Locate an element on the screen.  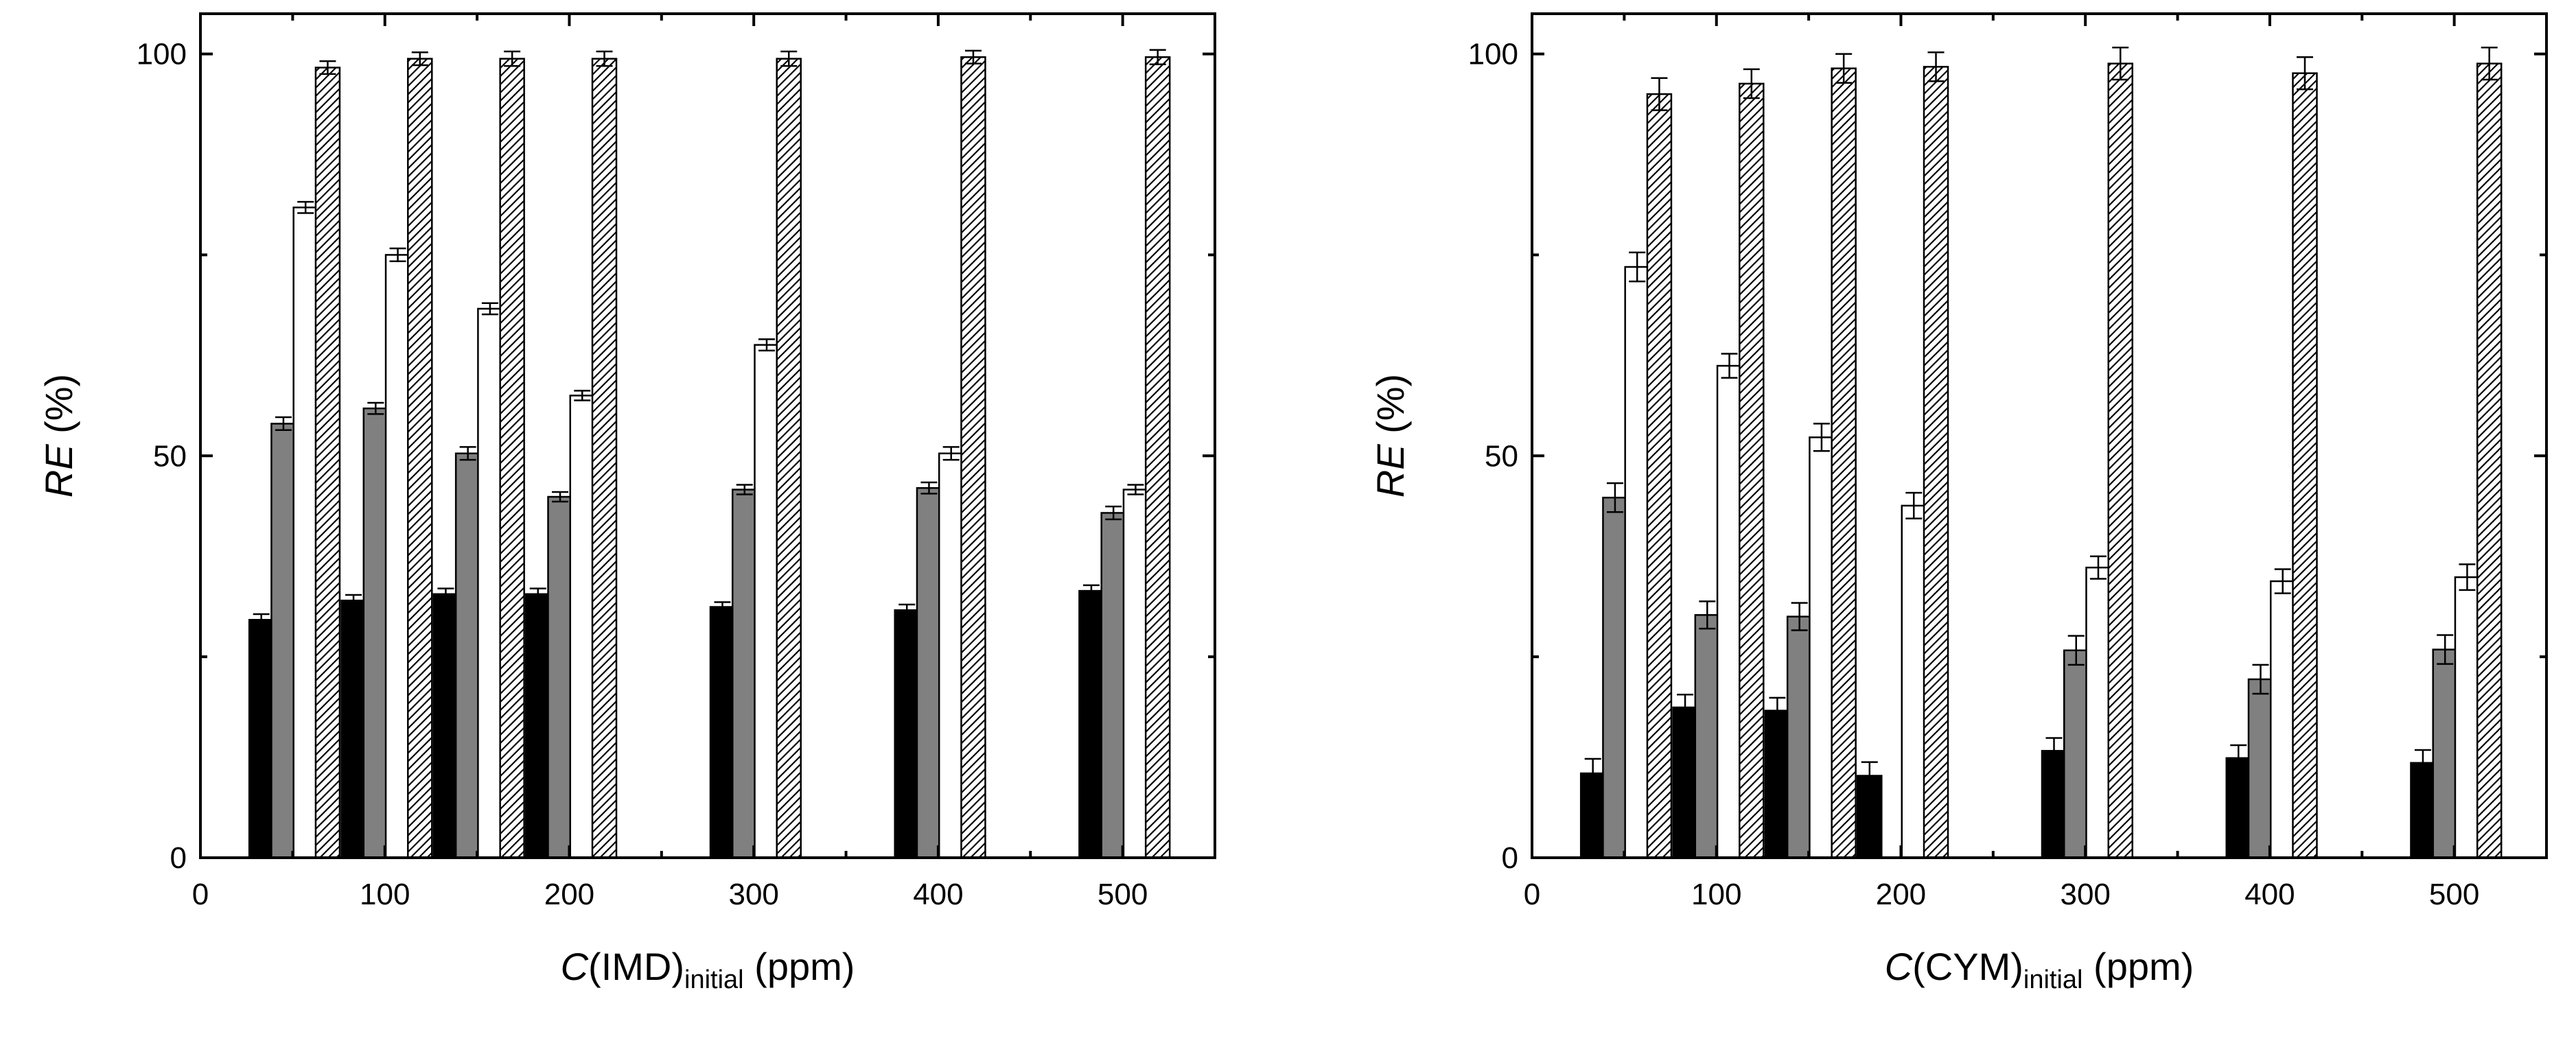
y-axis-title: RE (%) is located at coordinates (59, 436).